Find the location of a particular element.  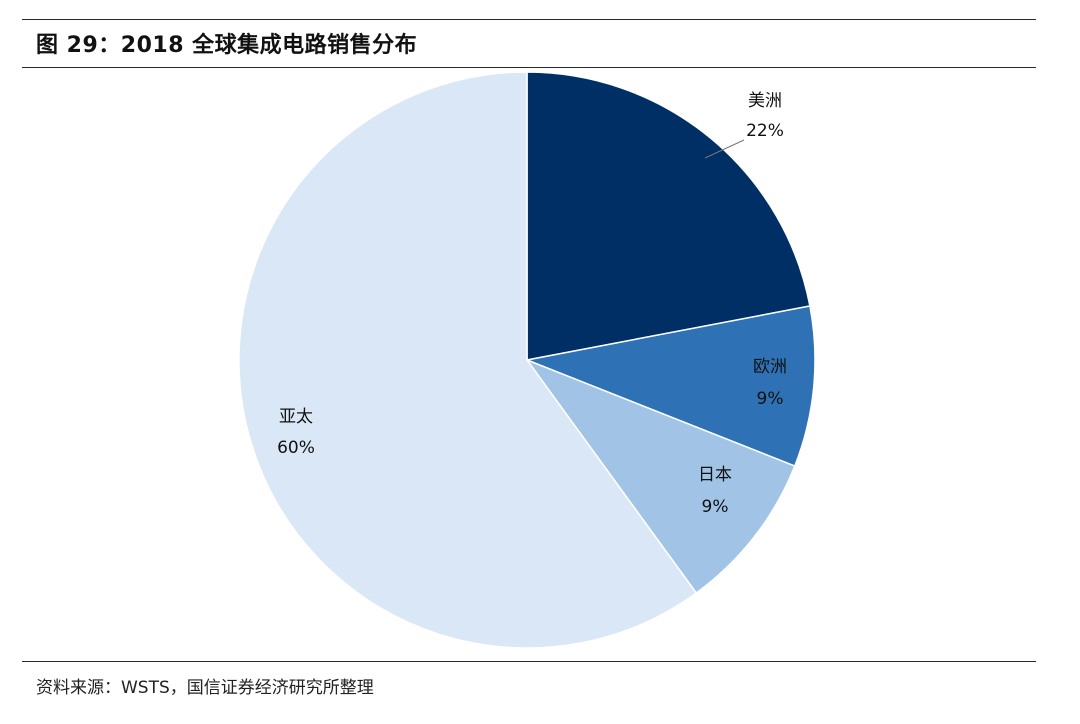

slice-name-americas: 美洲 is located at coordinates (765, 101).